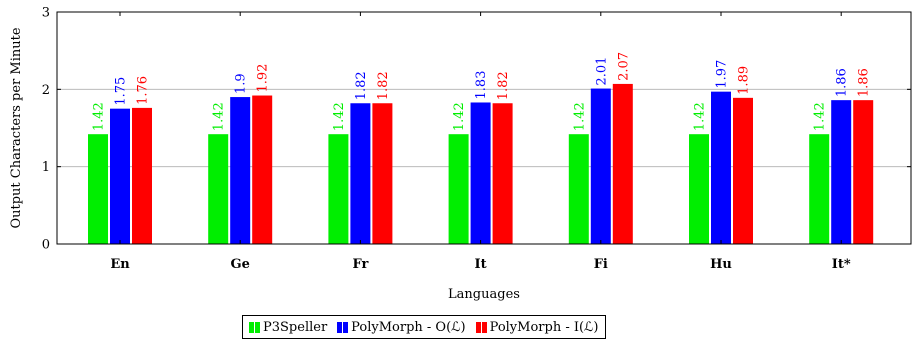 The image size is (914, 345). Describe the element at coordinates (484, 294) in the screenshot. I see `x-axis-label: Languages` at that location.